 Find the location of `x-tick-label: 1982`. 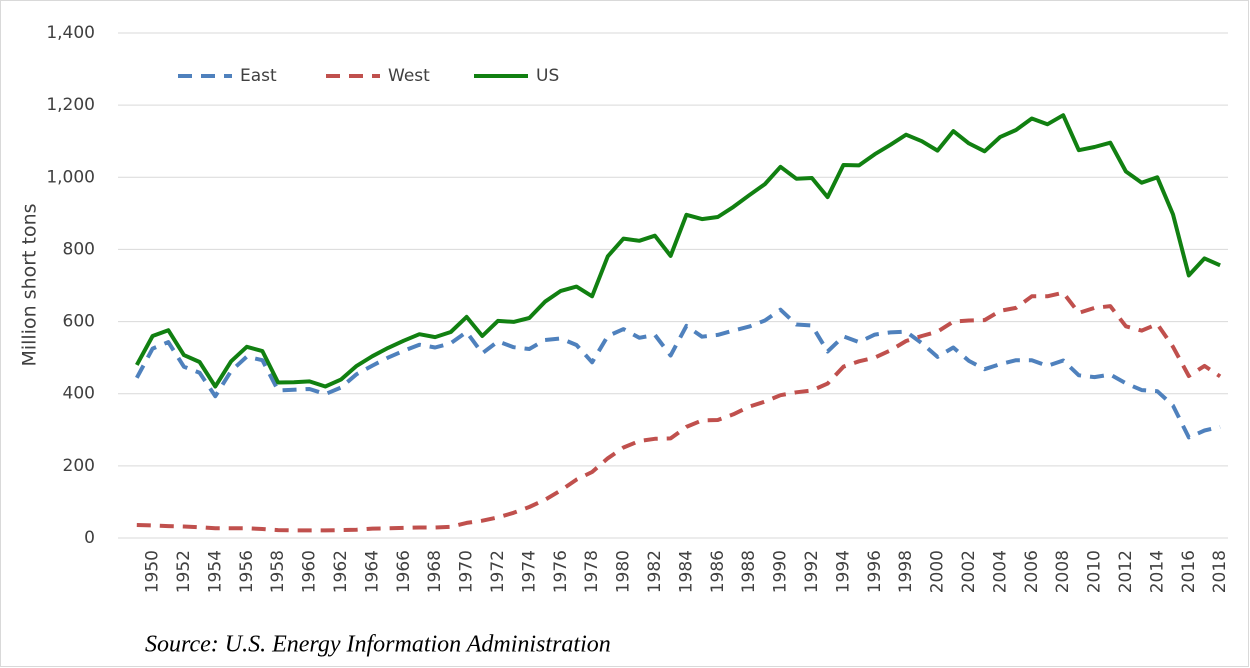

x-tick-label: 1982 is located at coordinates (655, 571).